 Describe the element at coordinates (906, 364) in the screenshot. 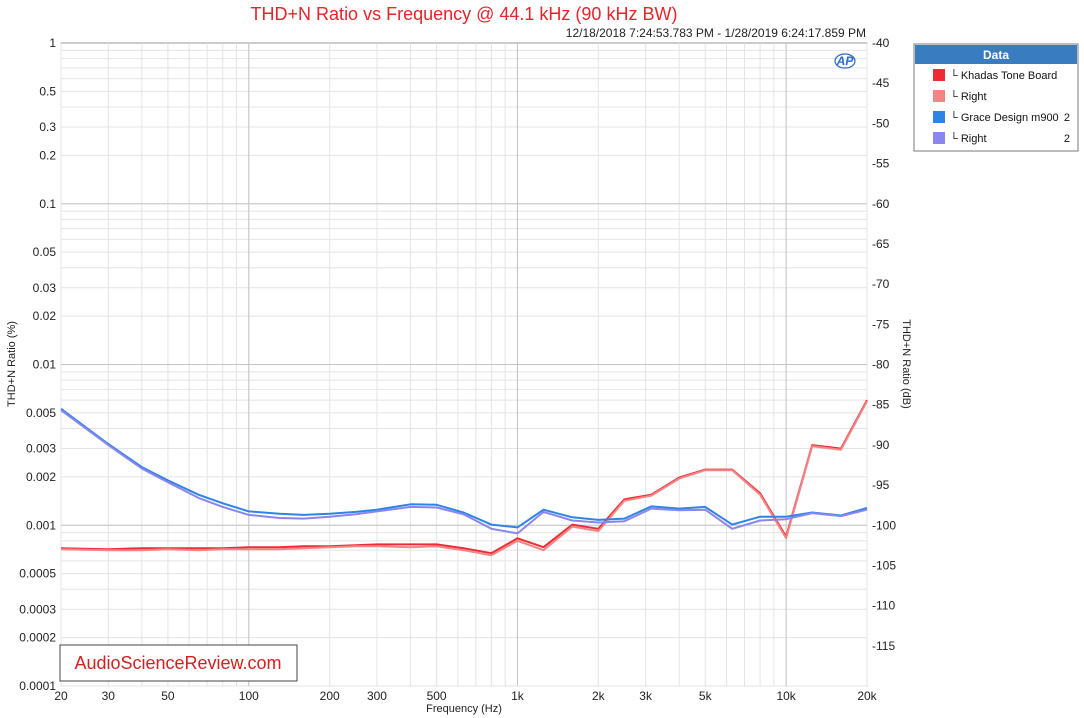

I see `right-axis-label: THD+N Ratio (dB)` at that location.